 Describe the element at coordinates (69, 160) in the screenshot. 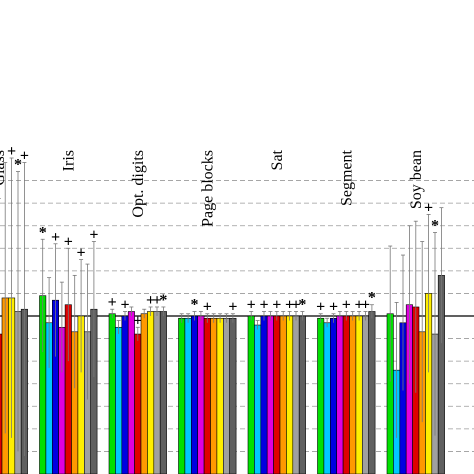

I see `group-label: Iris` at that location.